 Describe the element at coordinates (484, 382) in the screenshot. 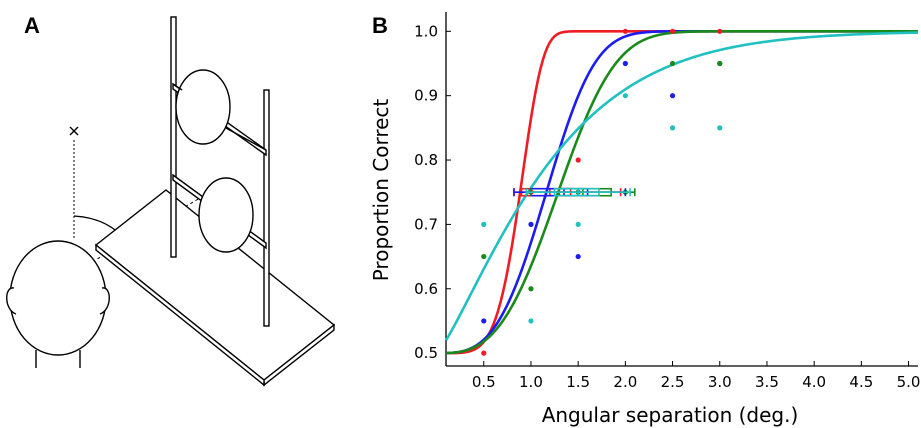

I see `x-tick-label: 0.5` at that location.